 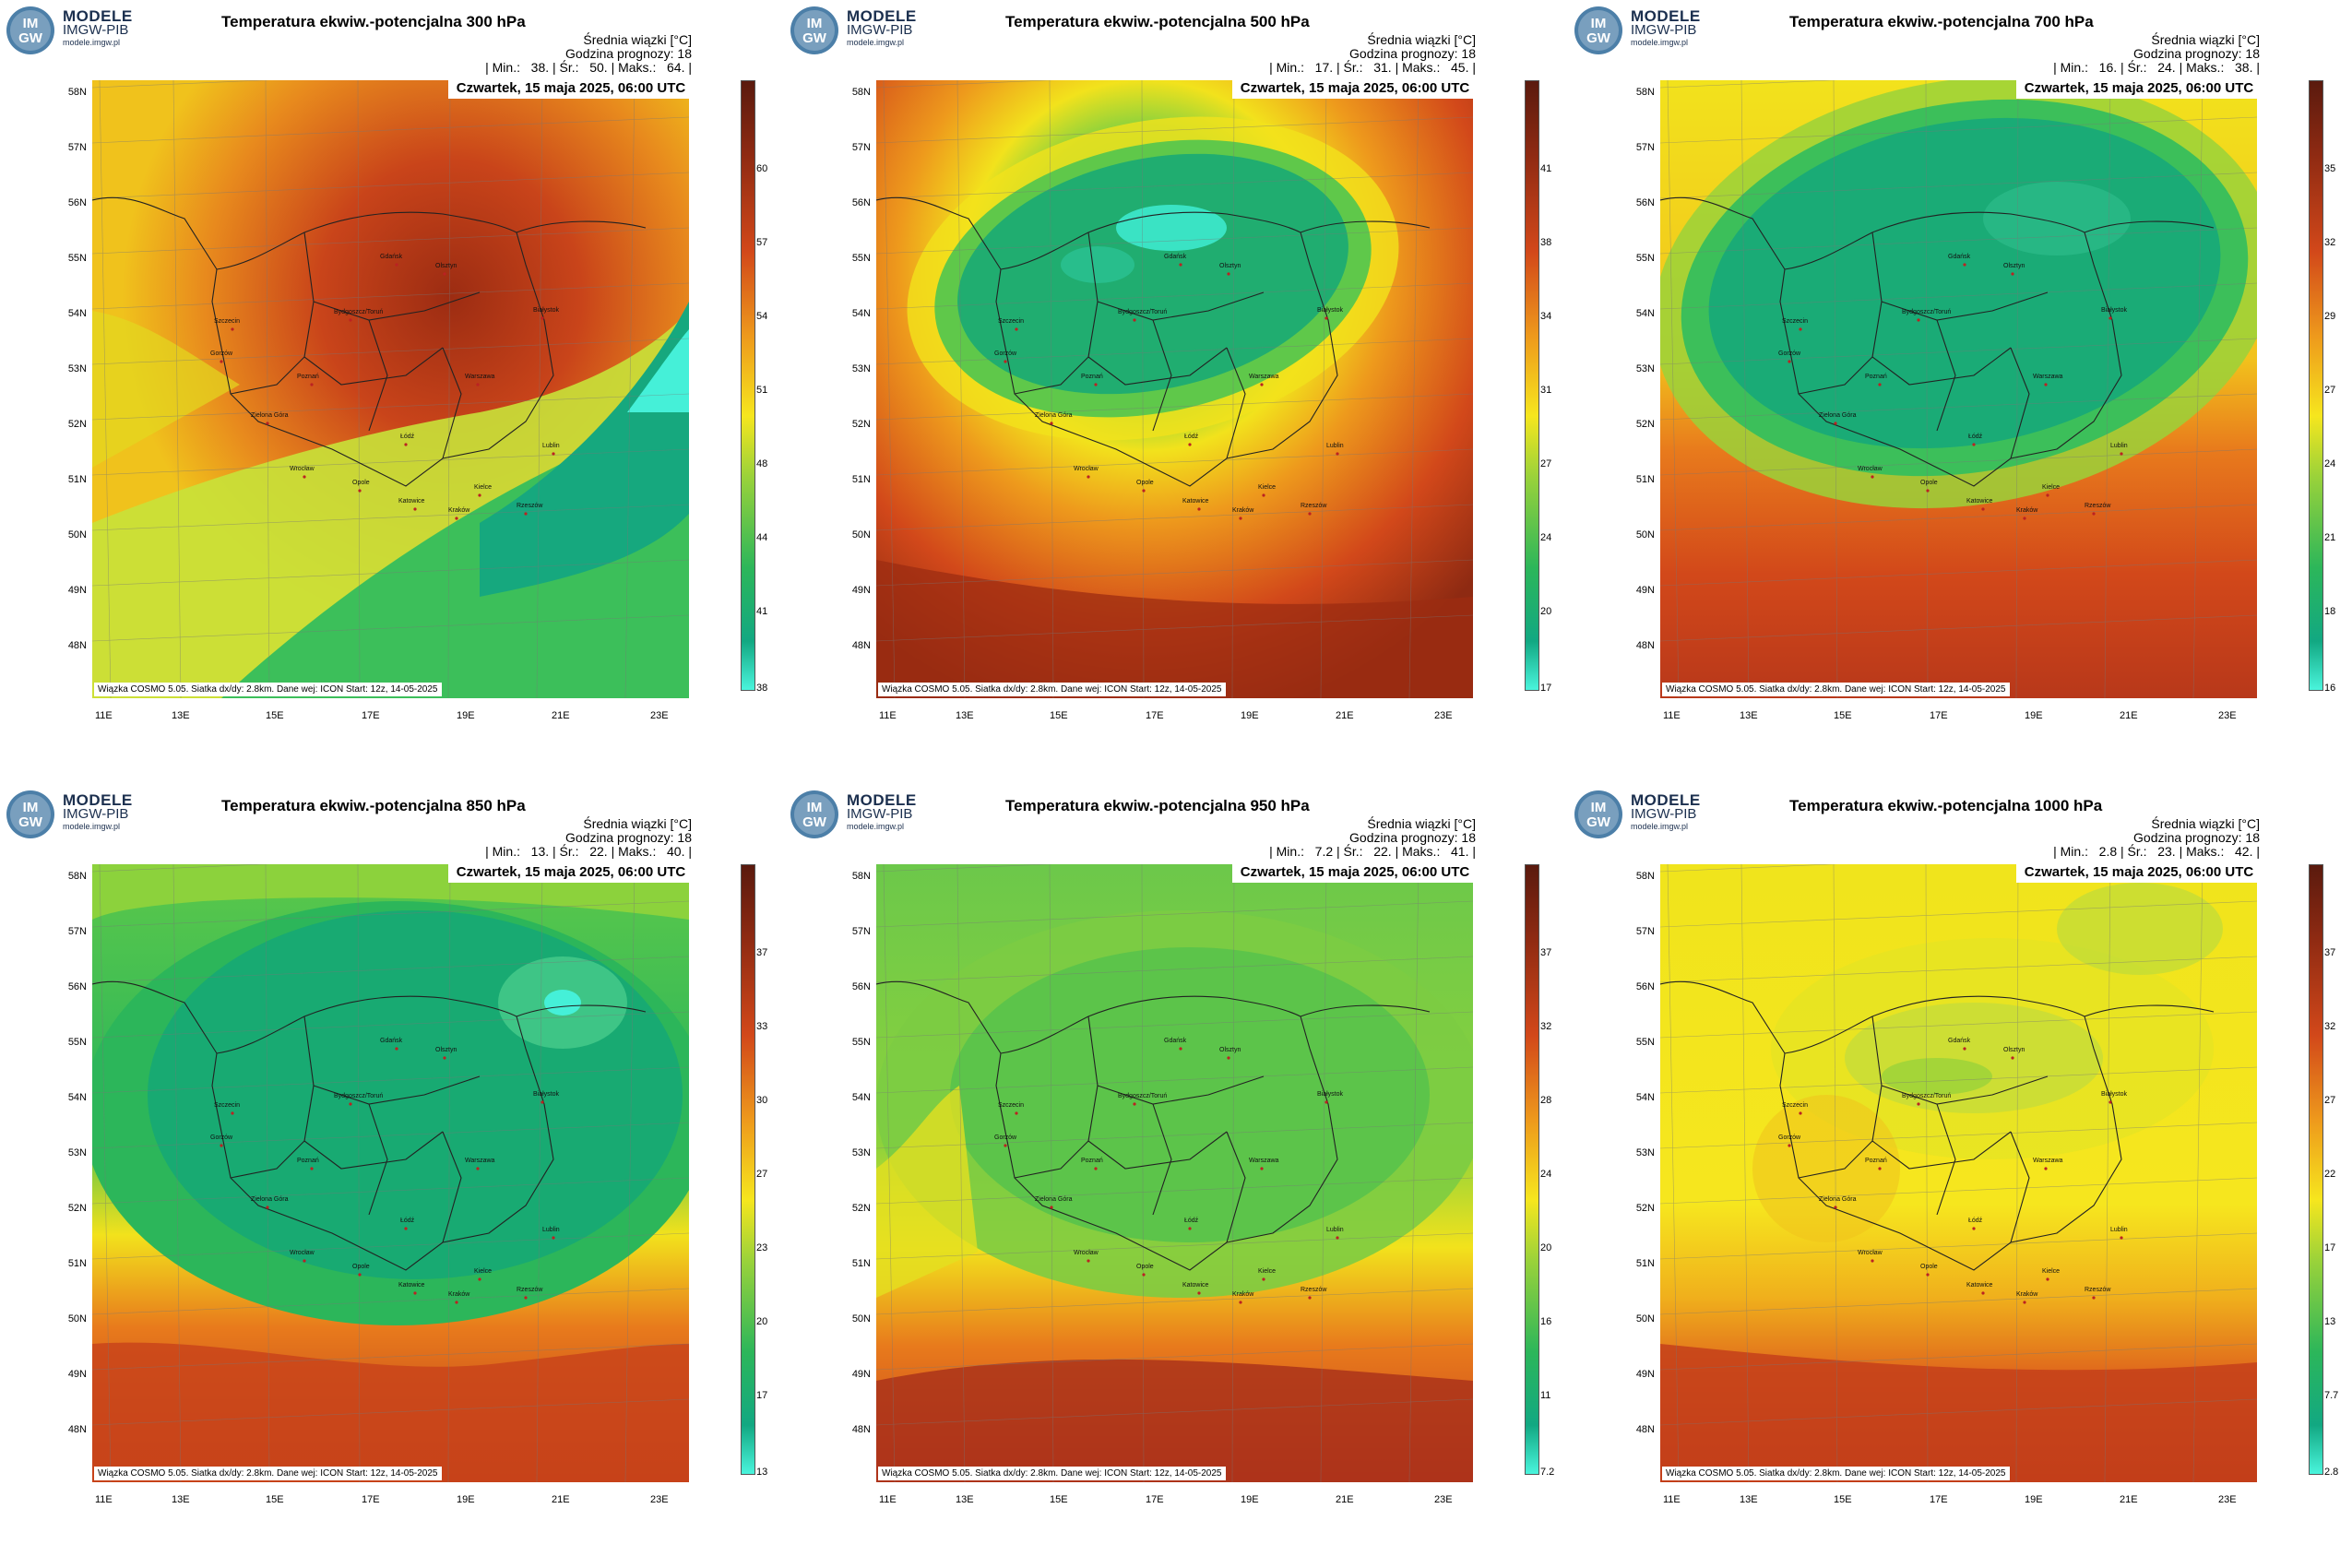 What do you see at coordinates (1672, 1499) in the screenshot?
I see `lon-label: 11E` at bounding box center [1672, 1499].